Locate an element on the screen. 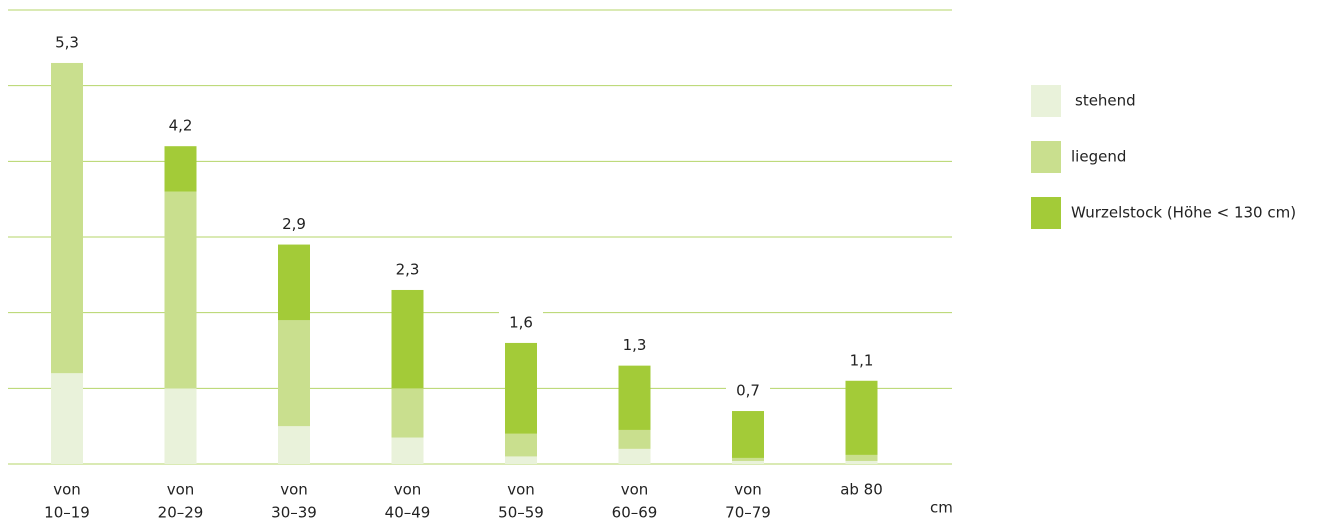 The width and height of the screenshot is (1344, 526). value-label: 1,6 is located at coordinates (521, 322).